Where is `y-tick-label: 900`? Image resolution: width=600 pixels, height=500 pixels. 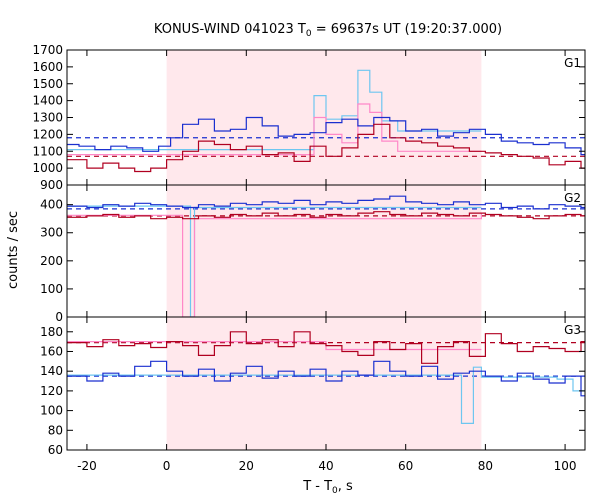 y-tick-label: 900 is located at coordinates (51, 185).